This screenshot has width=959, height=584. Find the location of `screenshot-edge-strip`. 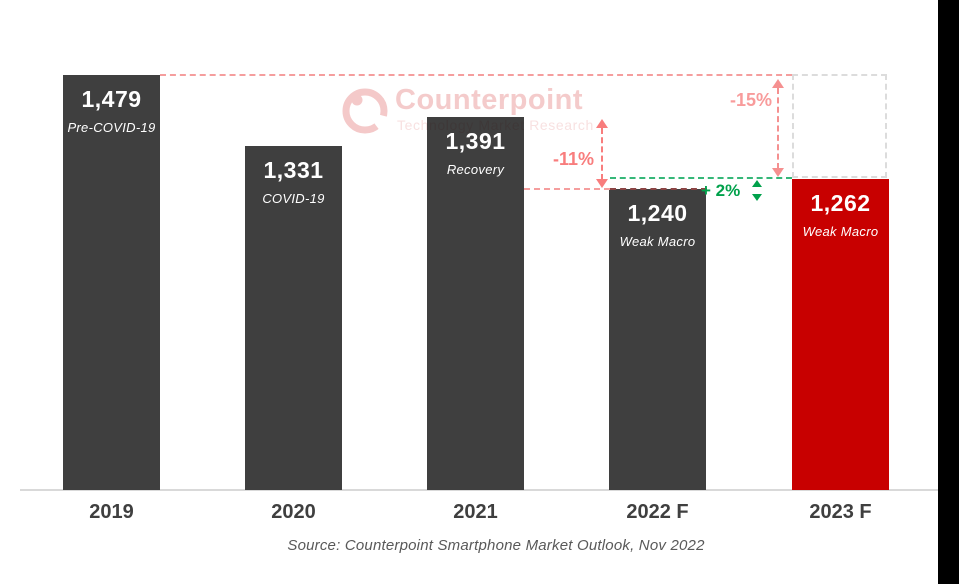

screenshot-edge-strip is located at coordinates (948, 292).